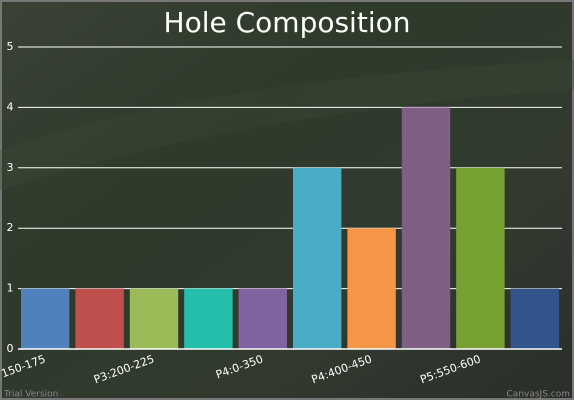 This screenshot has height=400, width=574. I want to click on y-tick-label: 3, so click(10, 167).